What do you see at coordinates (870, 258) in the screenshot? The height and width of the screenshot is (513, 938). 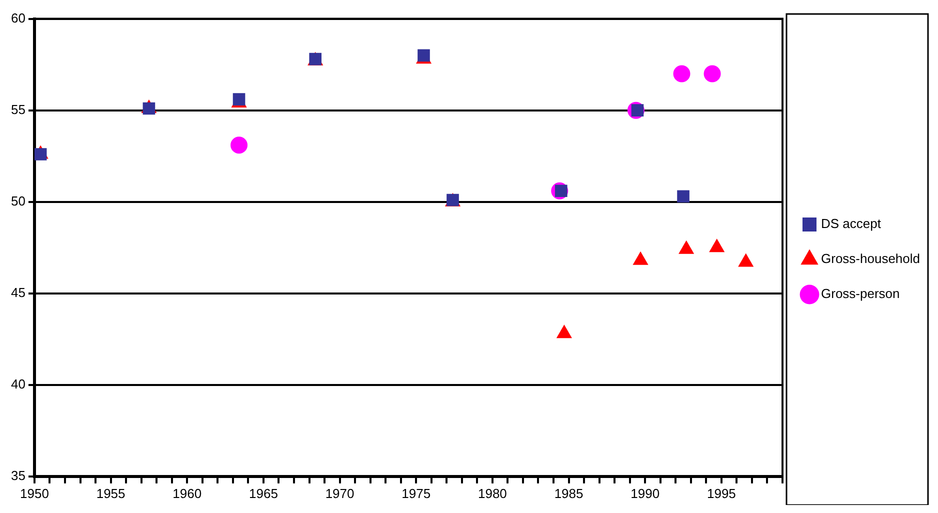 I see `legend-label: Gross-household` at bounding box center [870, 258].